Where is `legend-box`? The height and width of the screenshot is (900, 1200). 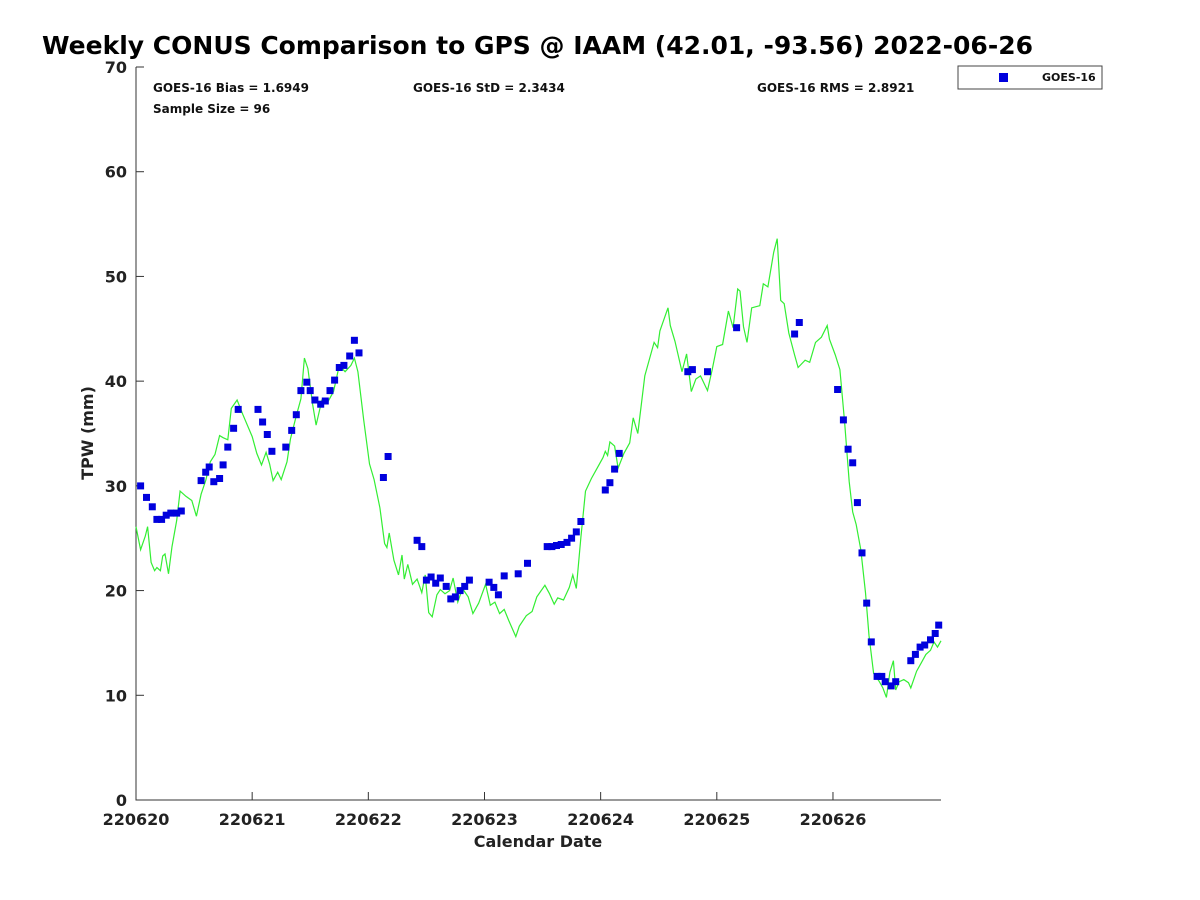
legend-box is located at coordinates (1030, 77).